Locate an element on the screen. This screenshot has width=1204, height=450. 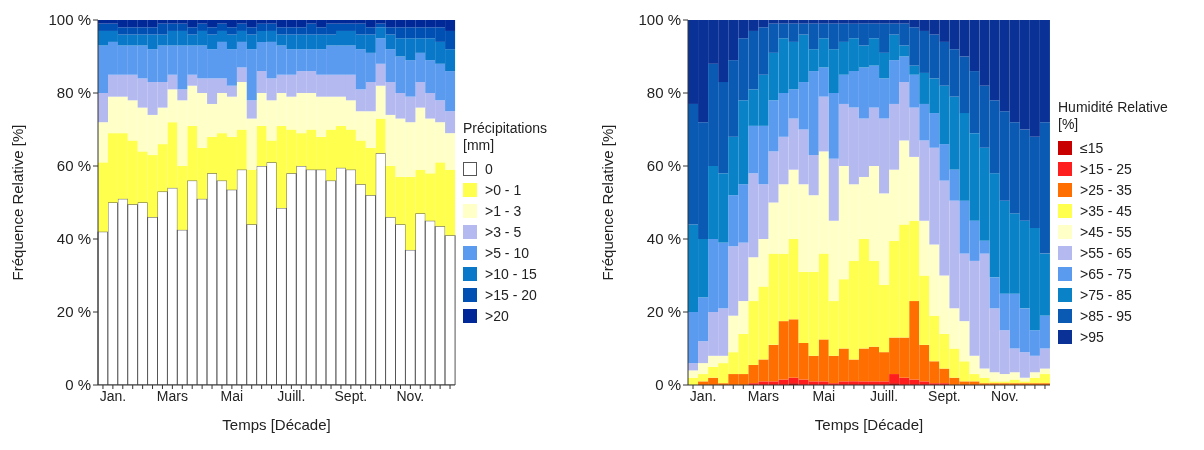
legend-label: >55 - 65 is located at coordinates (1106, 252).